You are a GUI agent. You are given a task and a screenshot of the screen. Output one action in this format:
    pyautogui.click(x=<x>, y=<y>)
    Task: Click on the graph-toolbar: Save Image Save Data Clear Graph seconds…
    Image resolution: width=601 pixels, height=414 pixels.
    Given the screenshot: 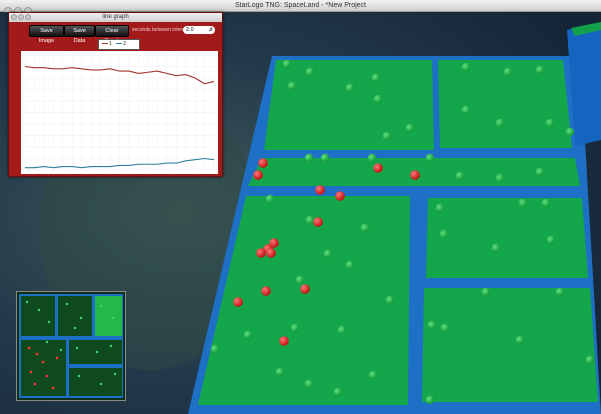 What is the action you would take?
    pyautogui.click(x=115, y=34)
    